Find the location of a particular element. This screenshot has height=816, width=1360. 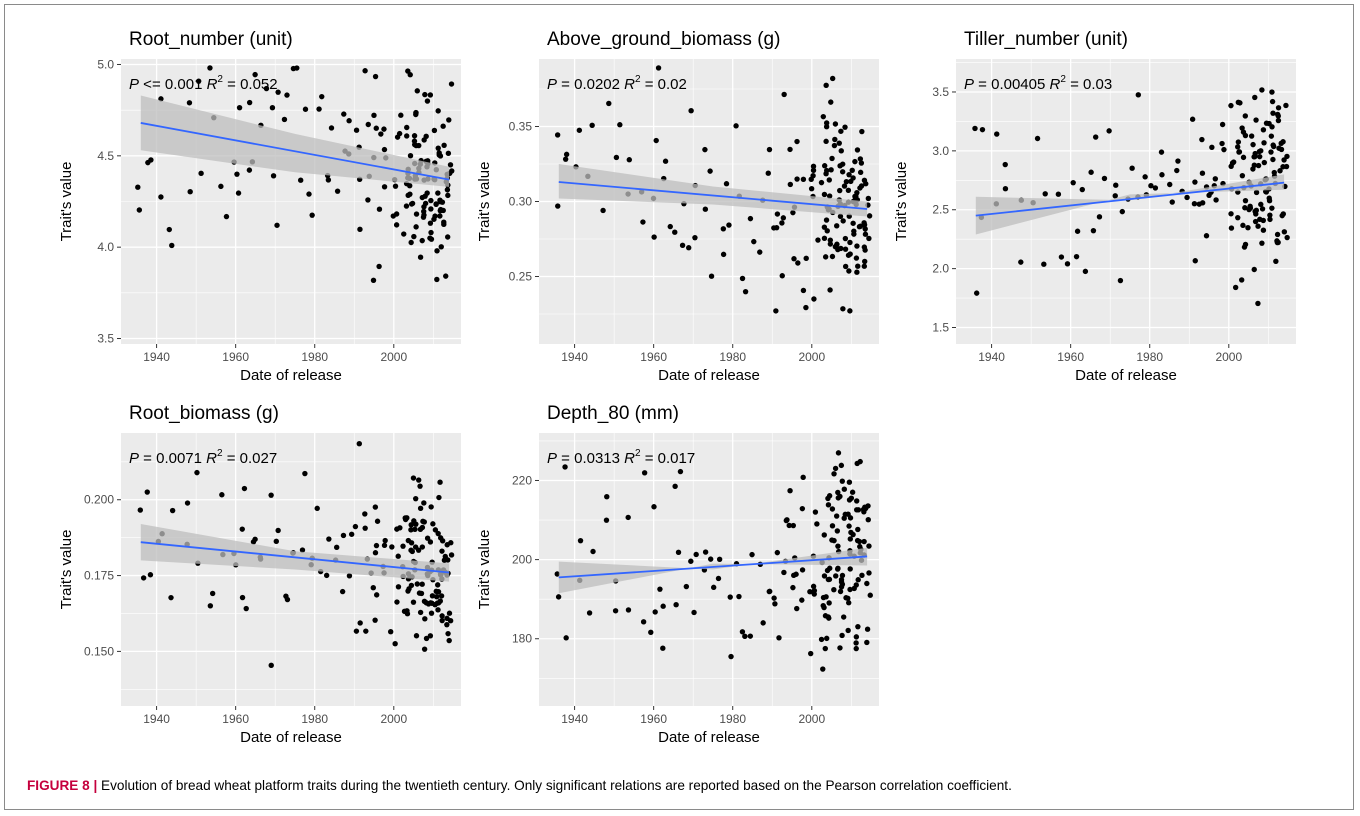

panel-title: Tiller_number (unit) is located at coordinates (1046, 39).